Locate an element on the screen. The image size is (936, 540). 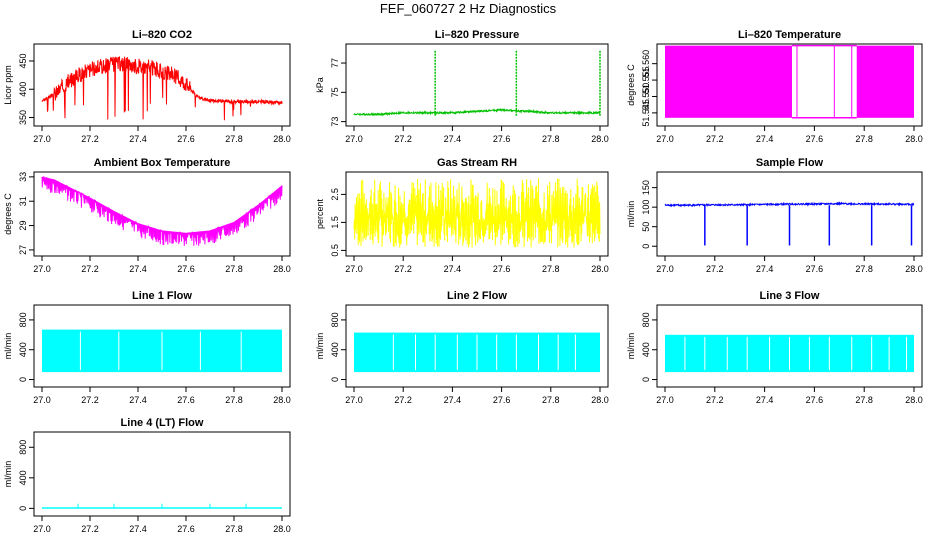
y-tick-label: 150 is located at coordinates (646, 187).